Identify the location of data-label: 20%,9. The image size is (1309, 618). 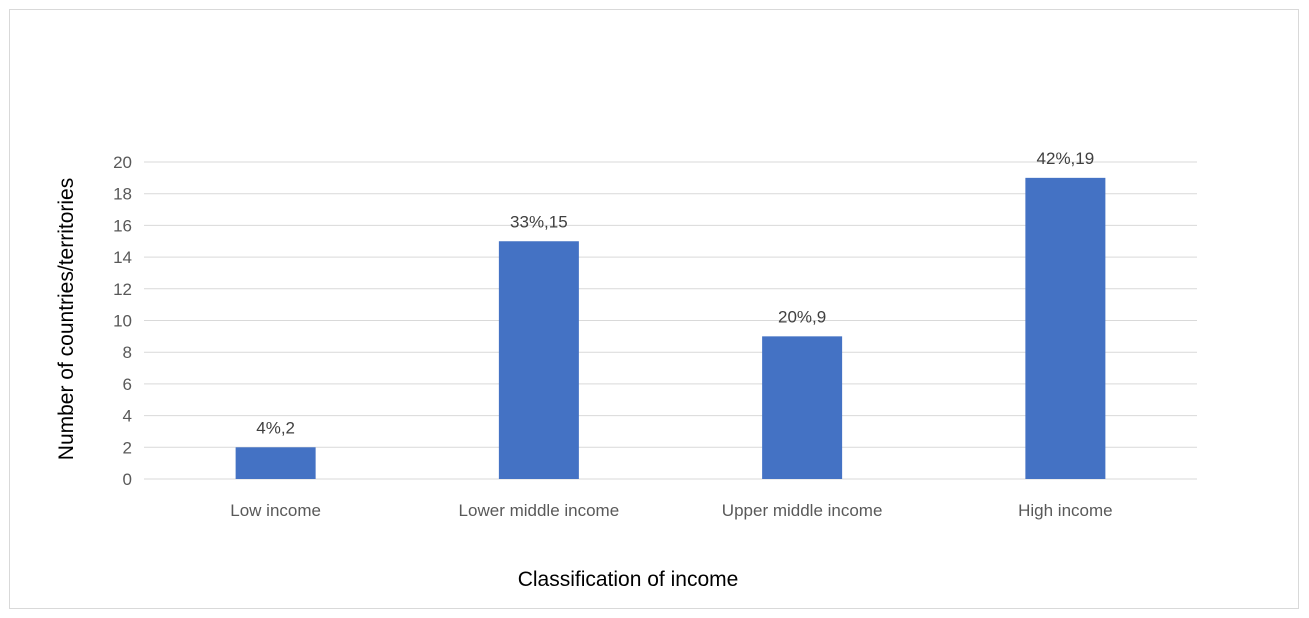
(802, 316).